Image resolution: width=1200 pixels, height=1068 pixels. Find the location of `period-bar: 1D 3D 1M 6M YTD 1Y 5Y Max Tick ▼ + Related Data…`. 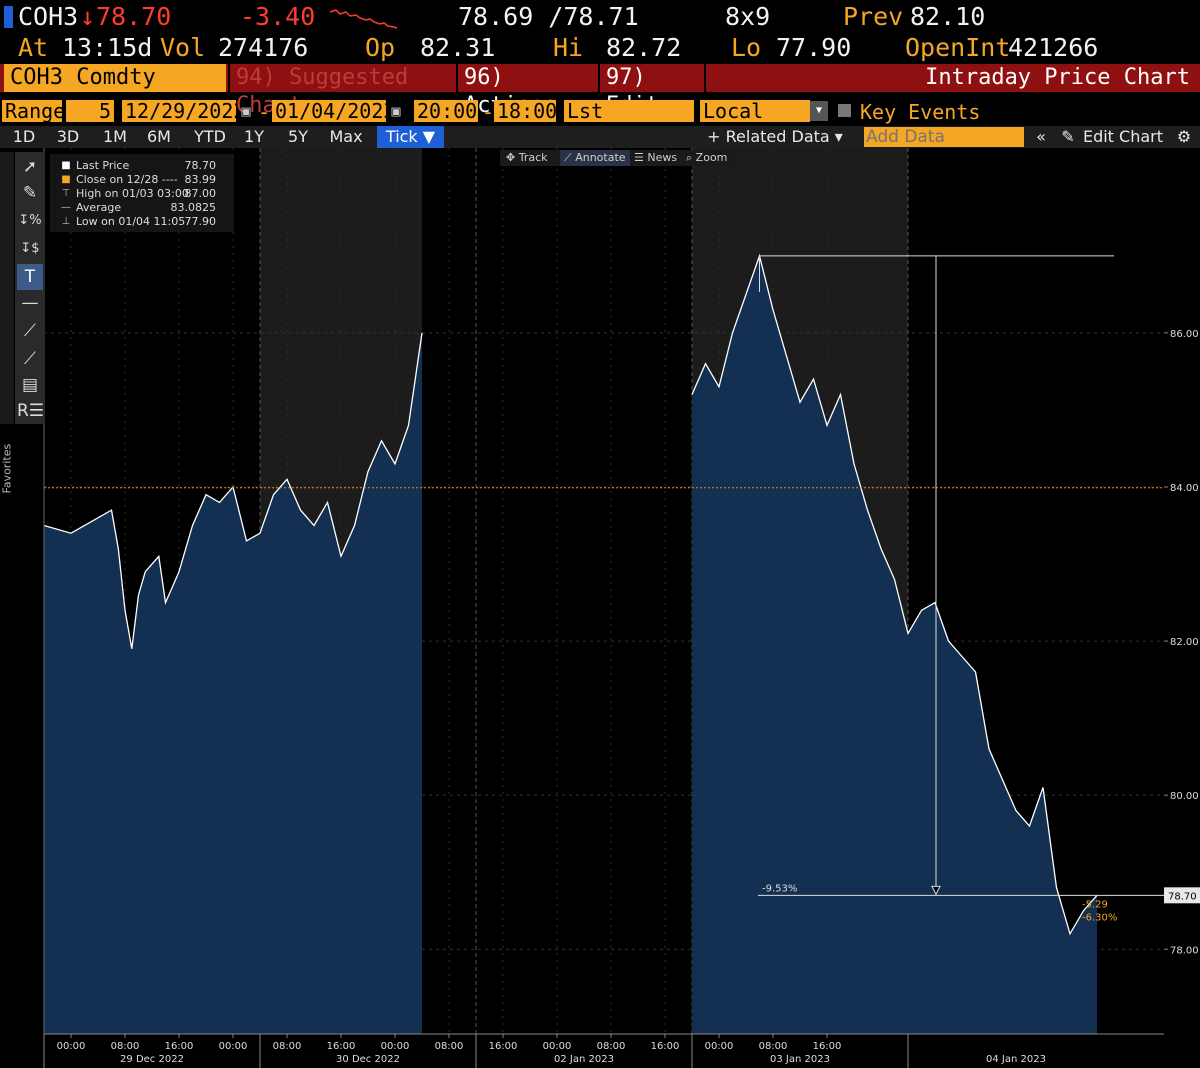

period-bar: 1D 3D 1M 6M YTD 1Y 5Y Max Tick ▼ + Related Data… is located at coordinates (600, 137).